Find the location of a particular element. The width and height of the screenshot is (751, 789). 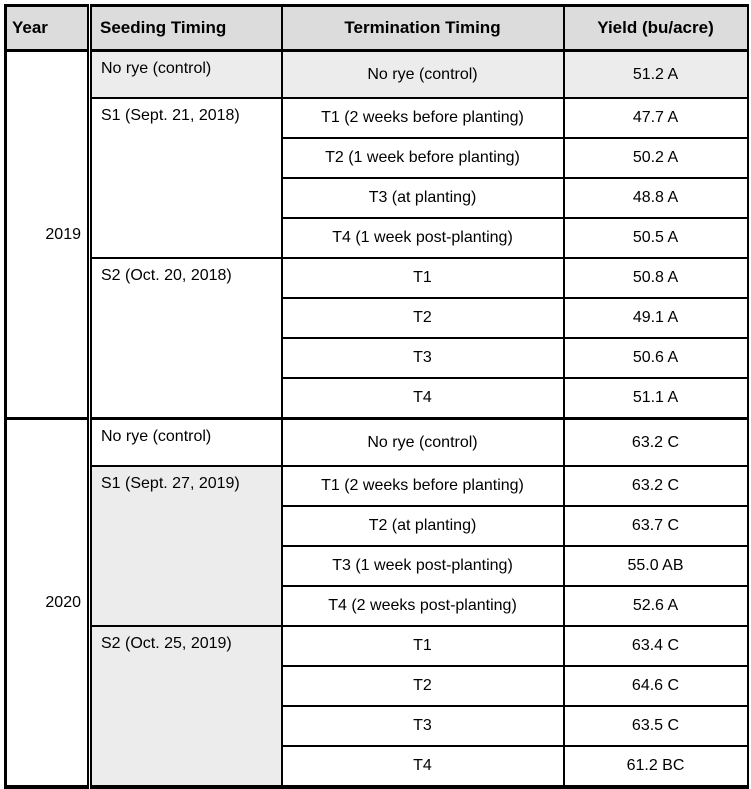

yield-cell: 61.2 BC is located at coordinates (656, 766).